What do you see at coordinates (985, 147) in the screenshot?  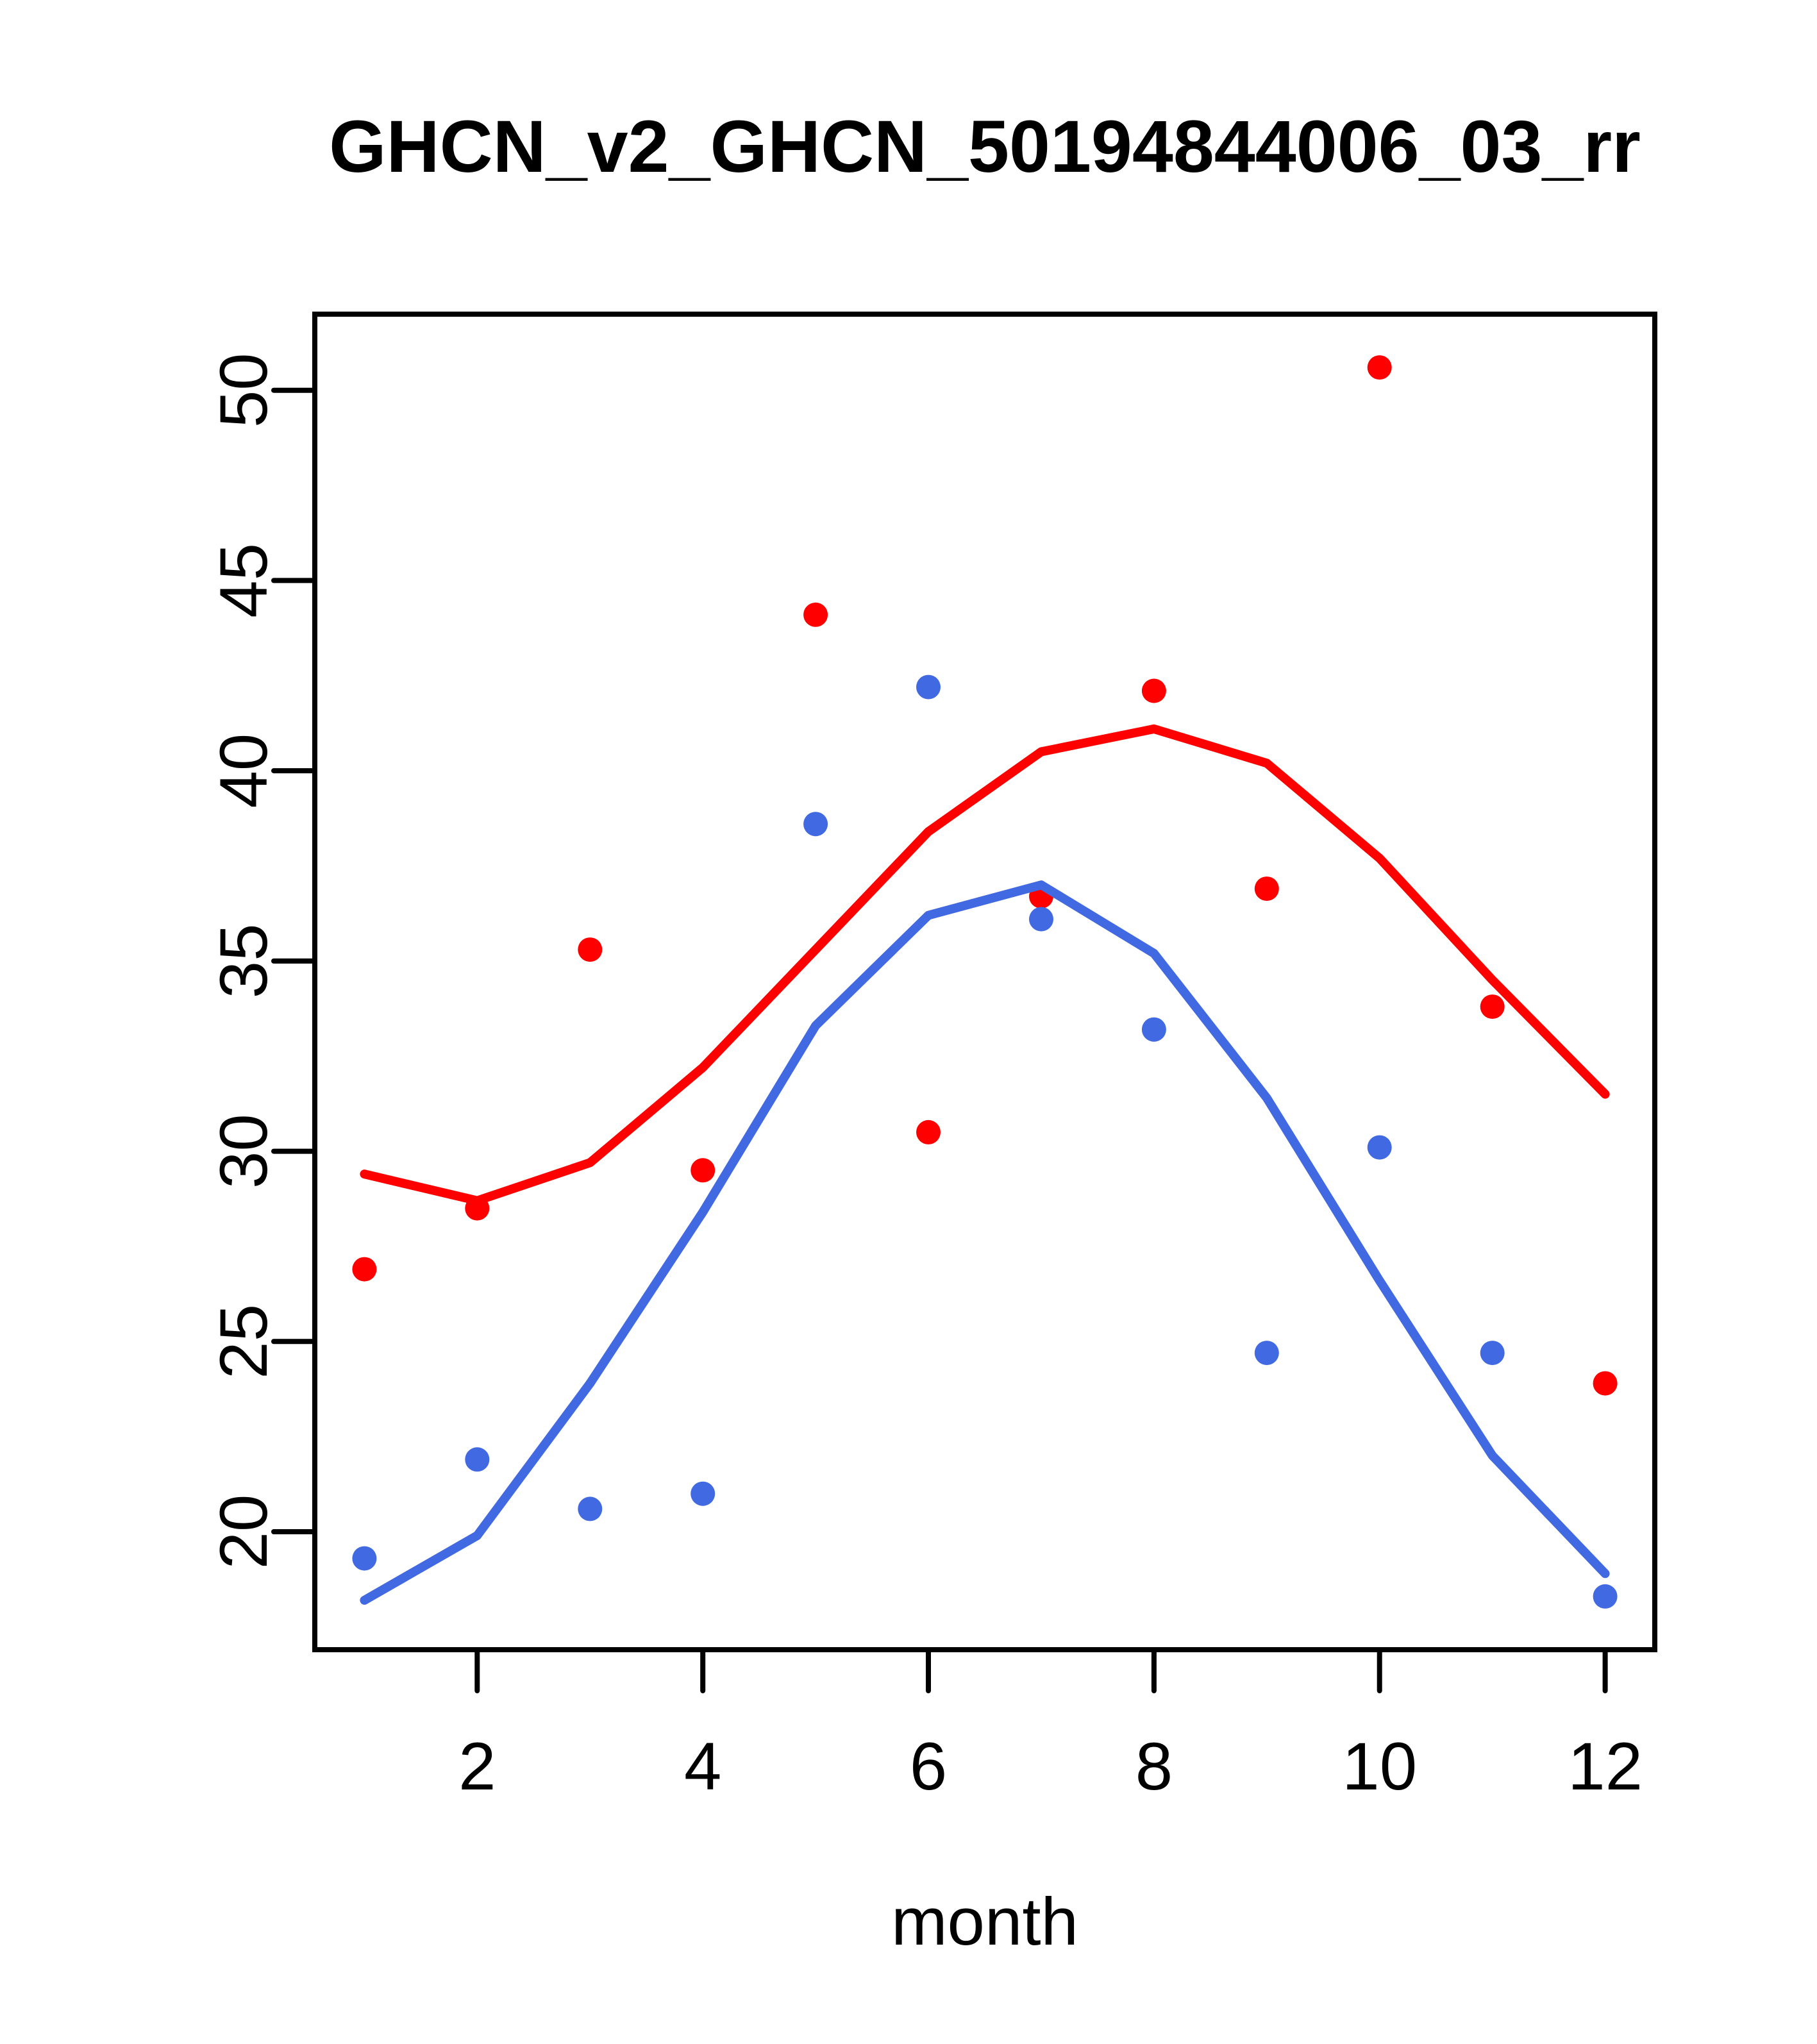 I see `chart-title: GHCN_v2_GHCN_50194844006_03_rr` at bounding box center [985, 147].